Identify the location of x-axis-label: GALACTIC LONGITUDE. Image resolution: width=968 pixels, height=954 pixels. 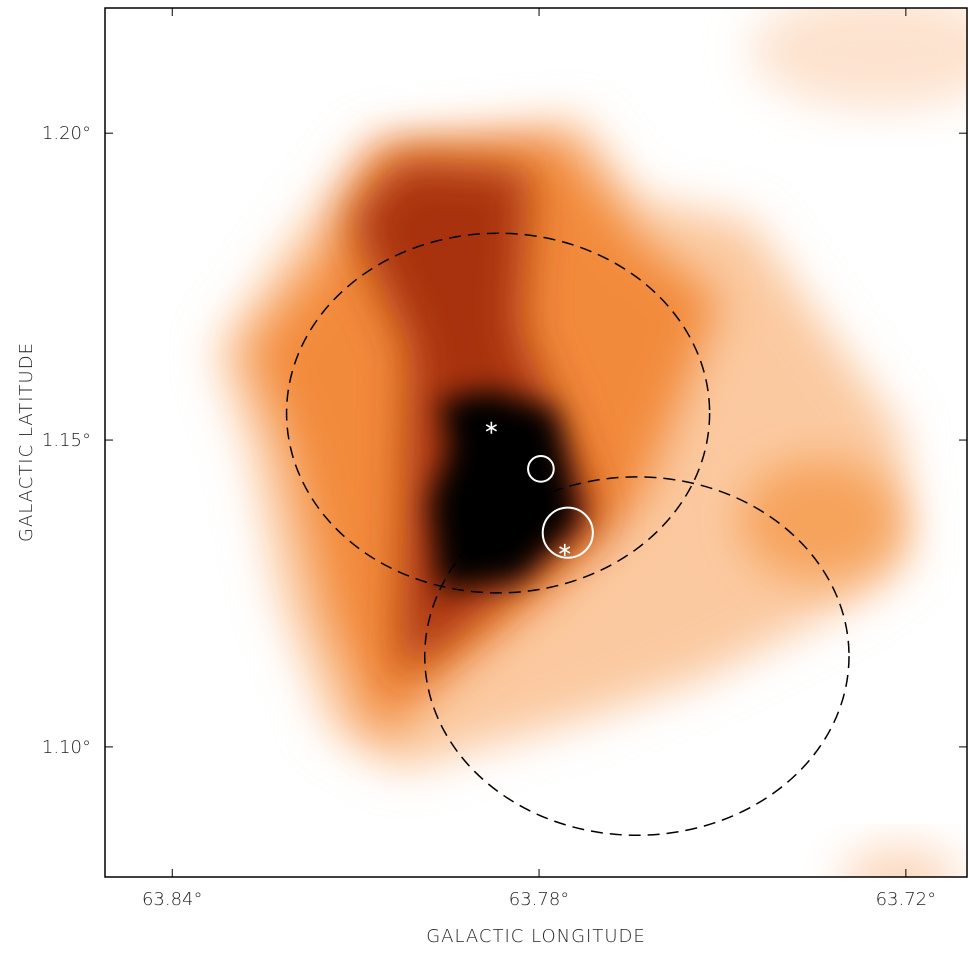
(536, 936).